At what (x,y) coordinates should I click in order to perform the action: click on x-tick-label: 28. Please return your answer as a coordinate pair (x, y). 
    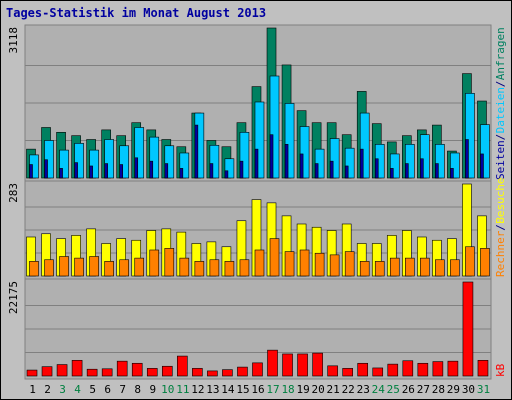
    Looking at the image, I should click on (438, 389).